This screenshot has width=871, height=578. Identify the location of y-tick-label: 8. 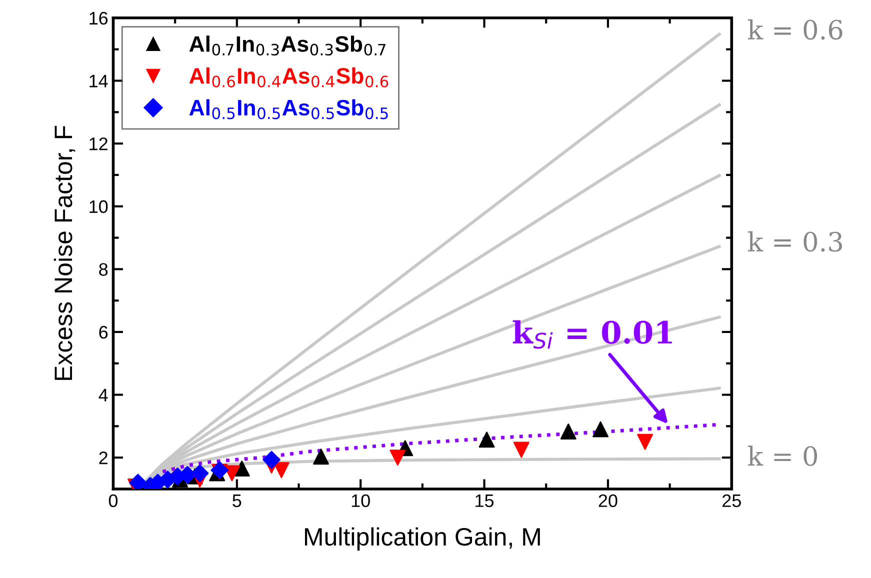
(103, 269).